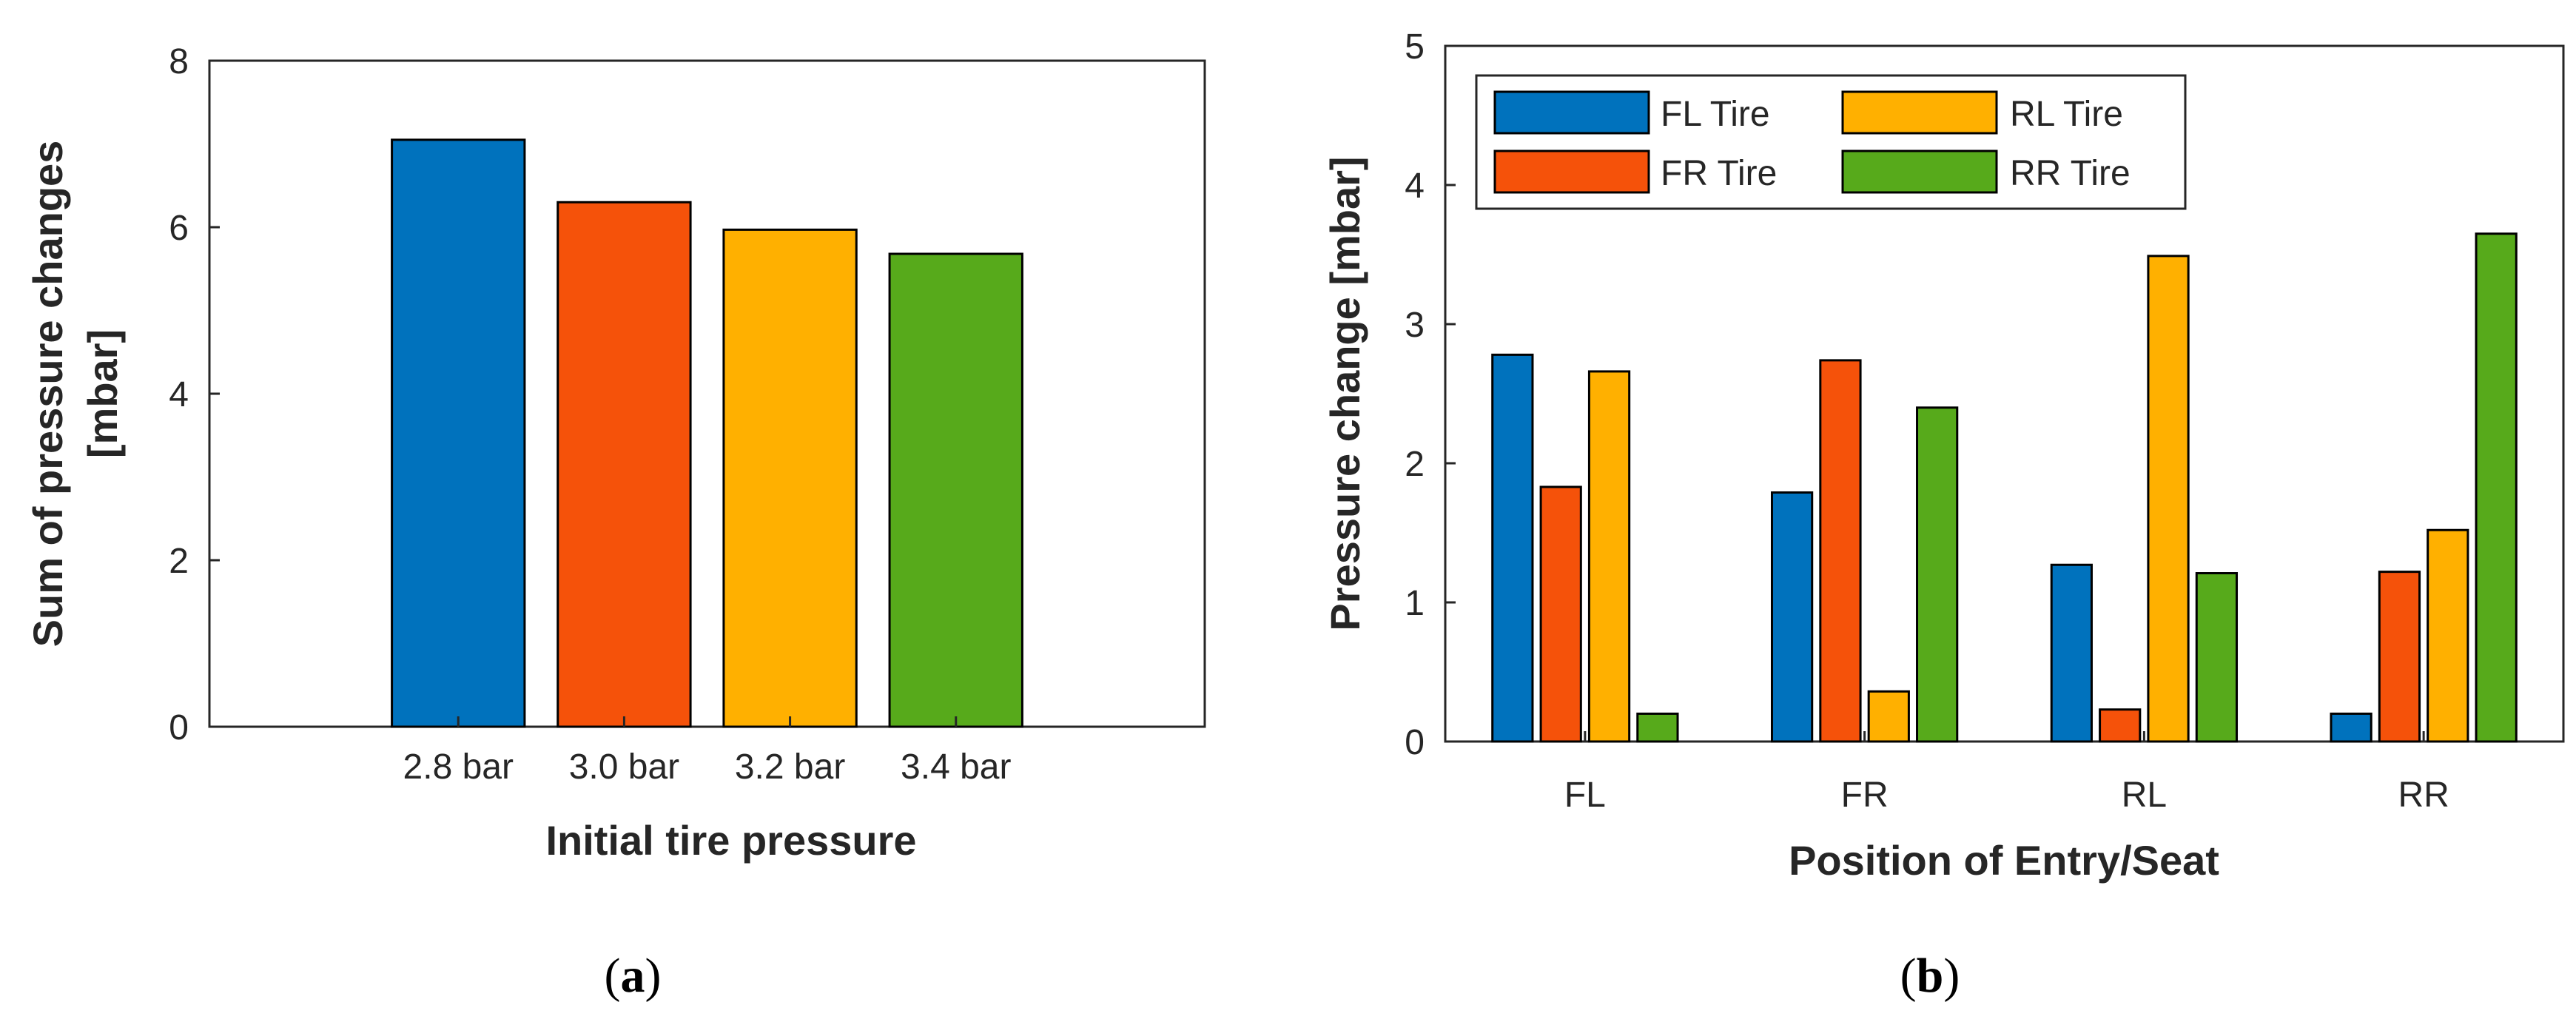 Image resolution: width=2576 pixels, height=1022 pixels. Describe the element at coordinates (1512, 548) in the screenshot. I see `bar-fl-tire-fl` at that location.